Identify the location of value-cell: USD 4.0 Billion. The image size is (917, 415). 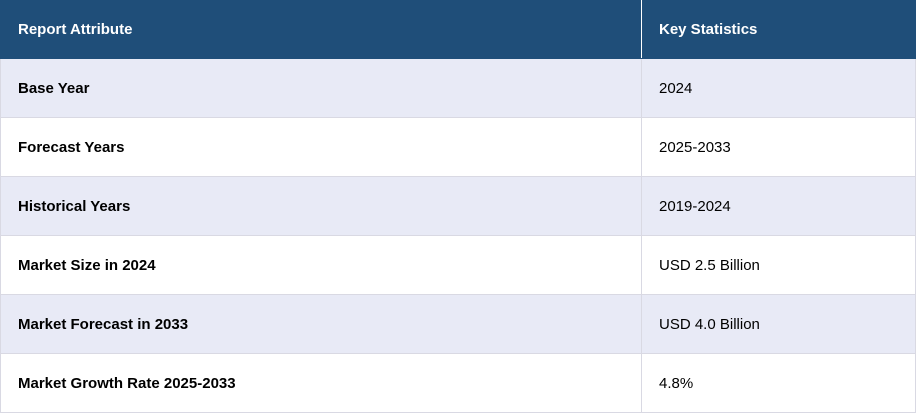
(778, 324).